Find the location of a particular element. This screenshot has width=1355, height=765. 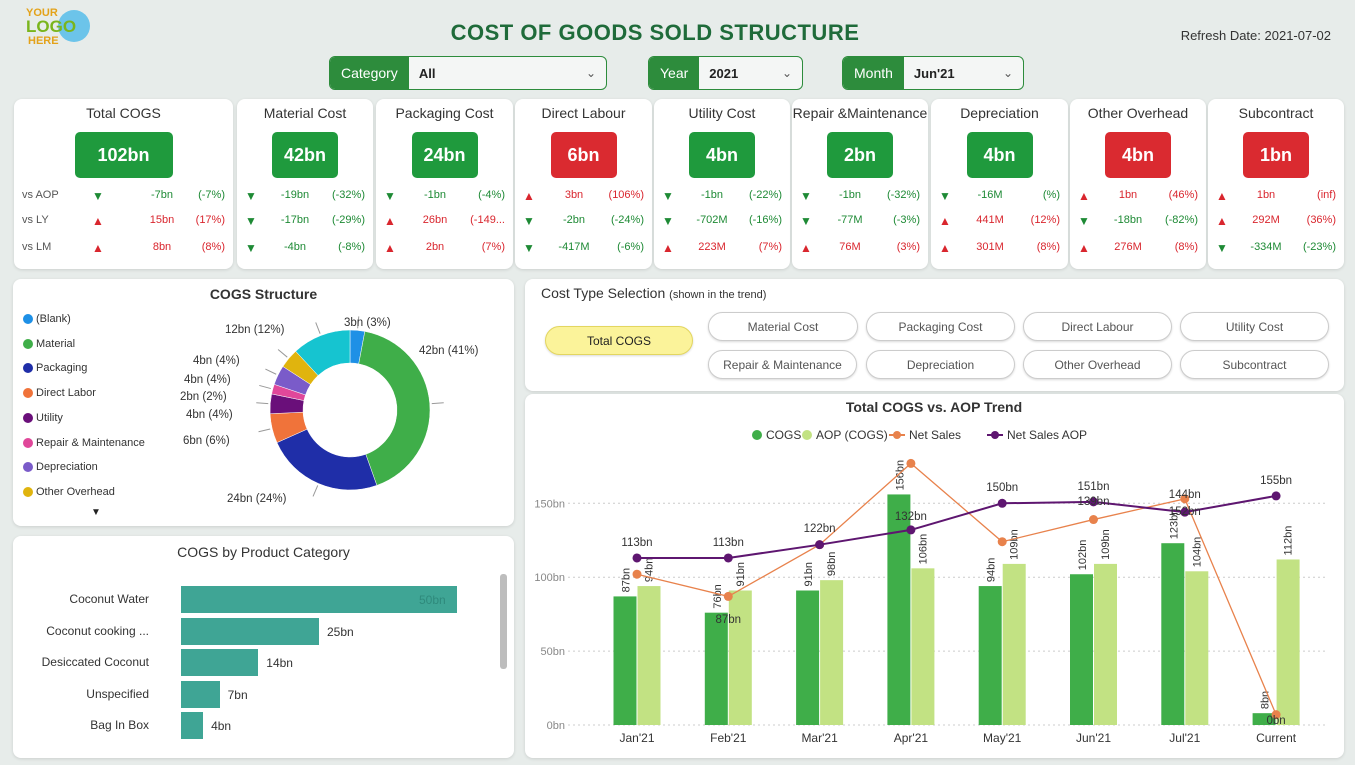

aop-data-label: 98bn is located at coordinates (832, 564).